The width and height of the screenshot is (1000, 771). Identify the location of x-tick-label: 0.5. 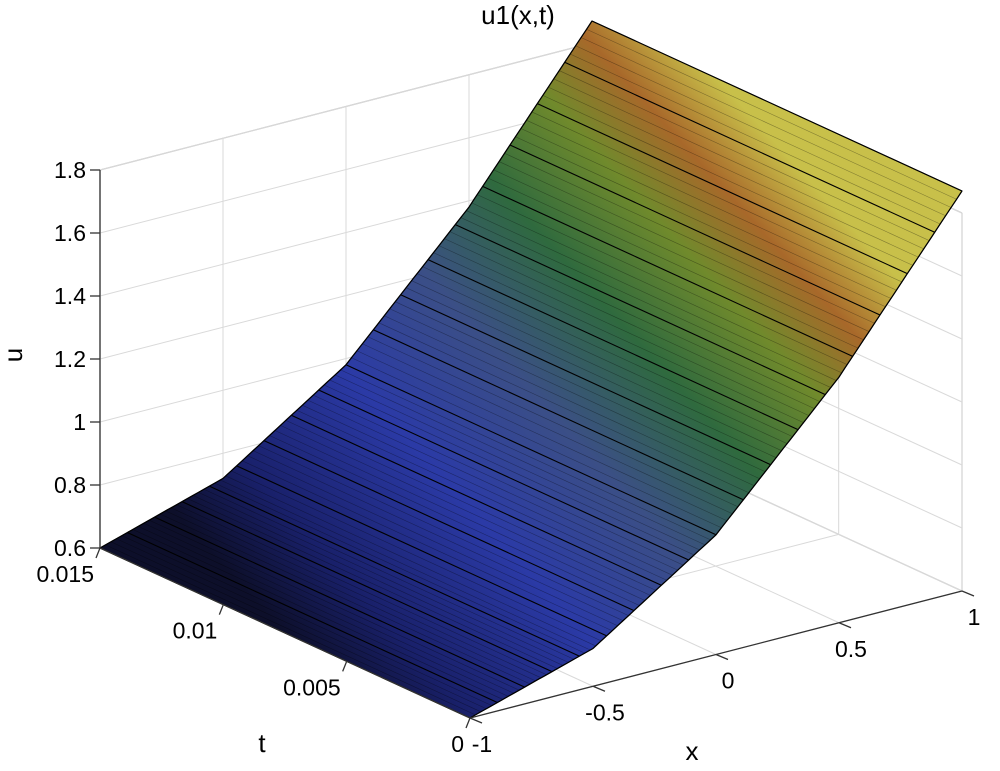
(851, 649).